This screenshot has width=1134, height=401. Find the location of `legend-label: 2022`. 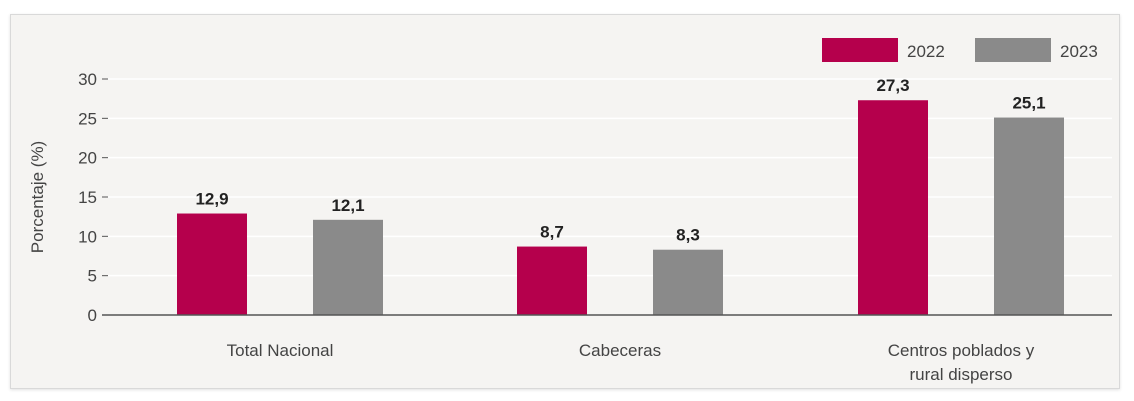

legend-label: 2022 is located at coordinates (926, 51).